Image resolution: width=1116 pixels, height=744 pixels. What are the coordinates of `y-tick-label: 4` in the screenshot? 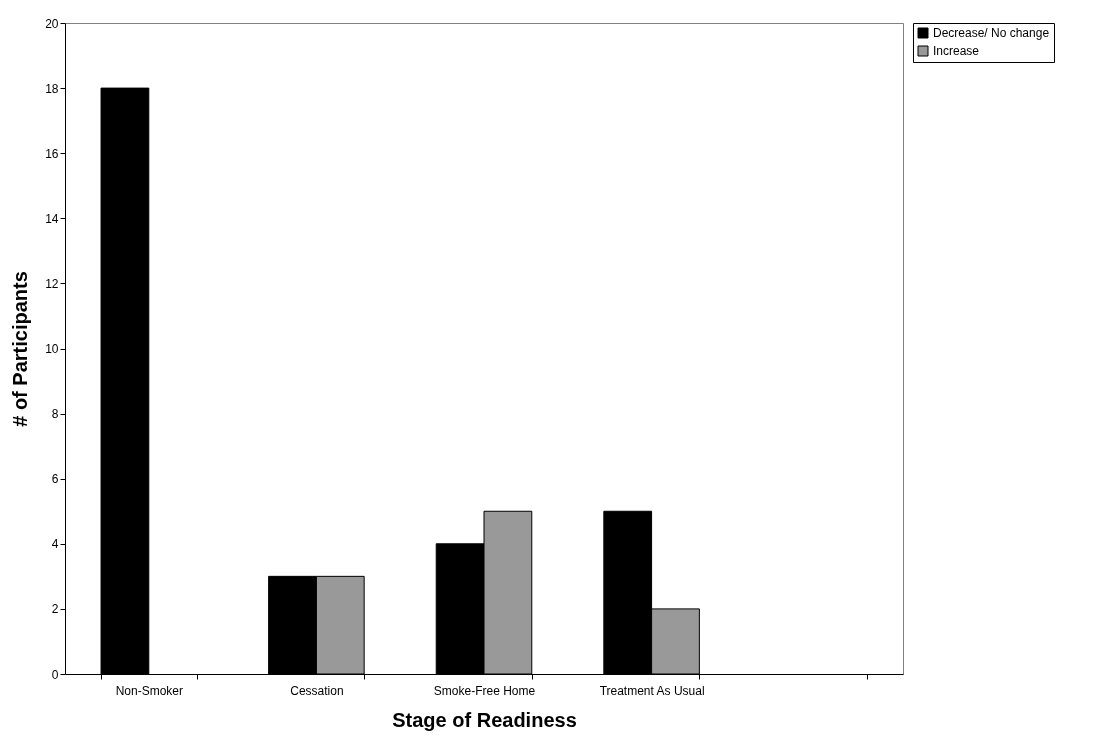 It's located at (55, 544).